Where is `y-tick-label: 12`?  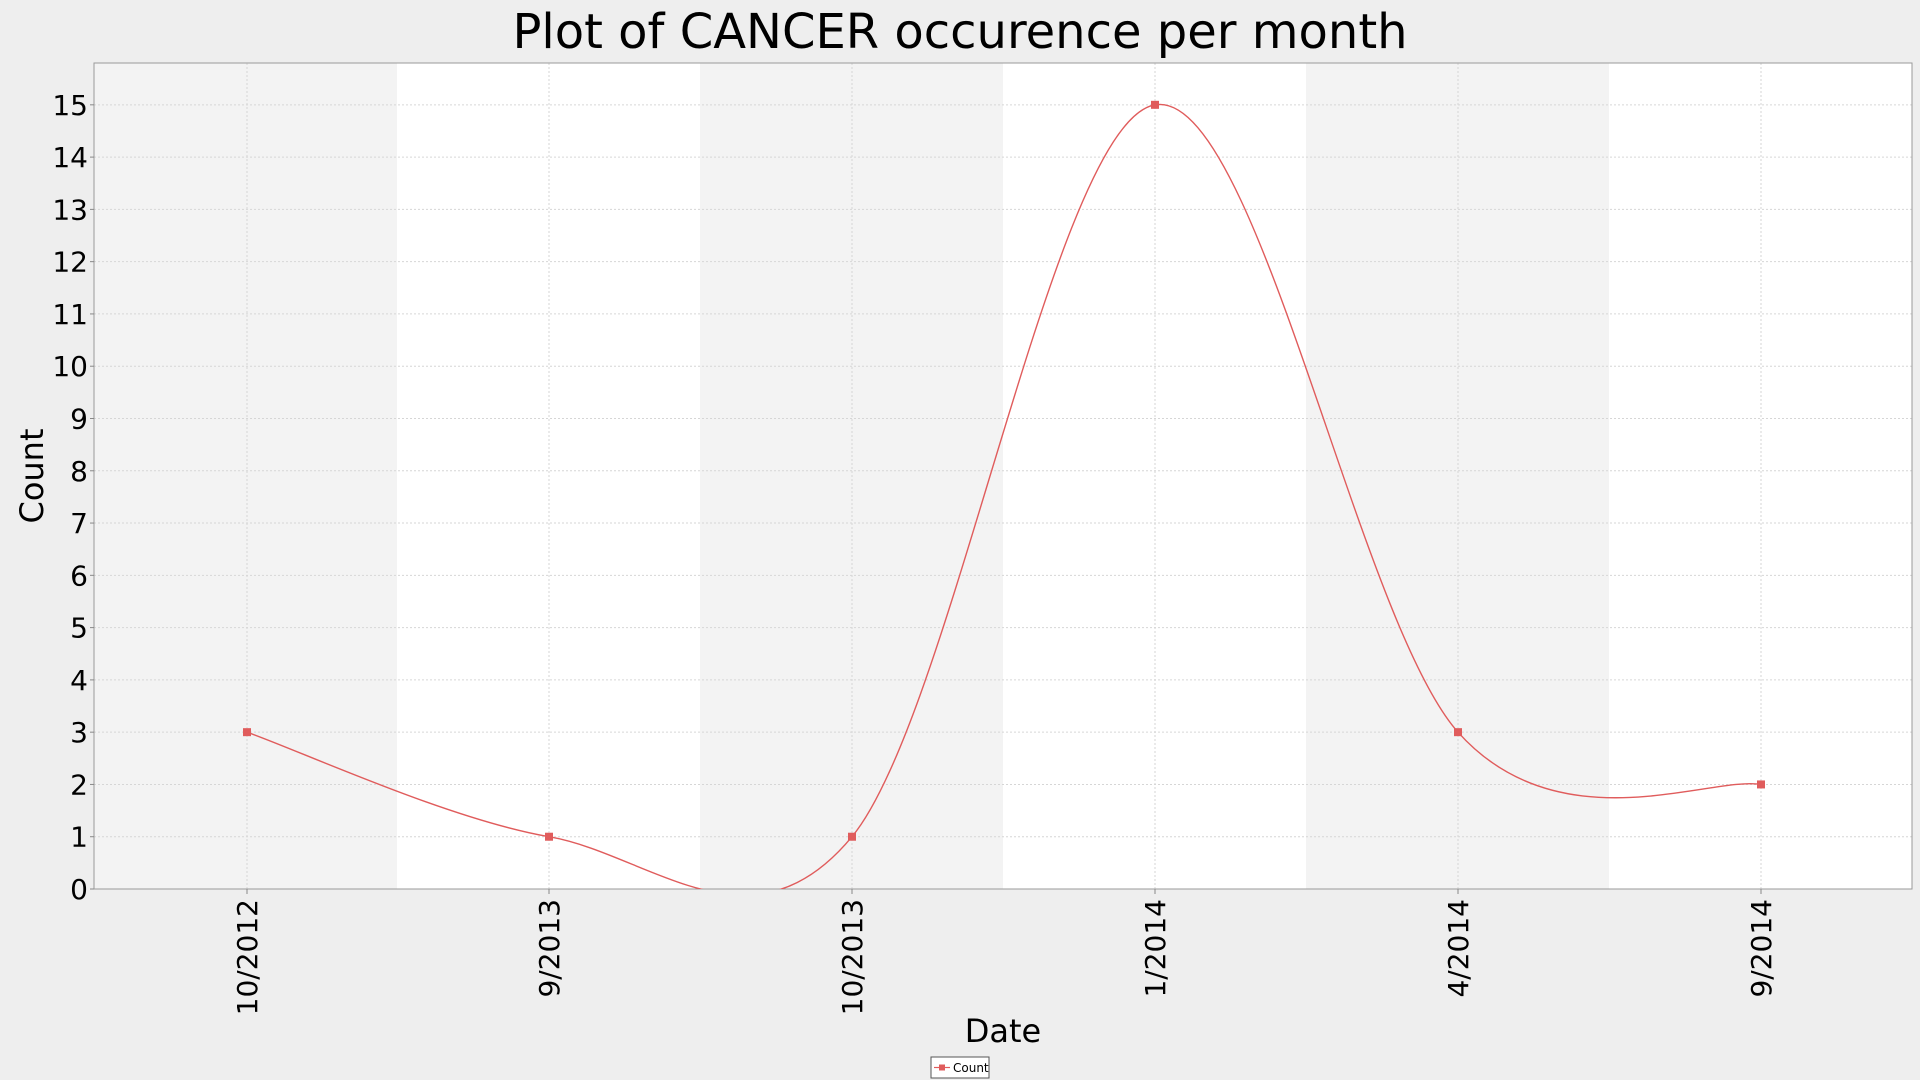 y-tick-label: 12 is located at coordinates (70, 262).